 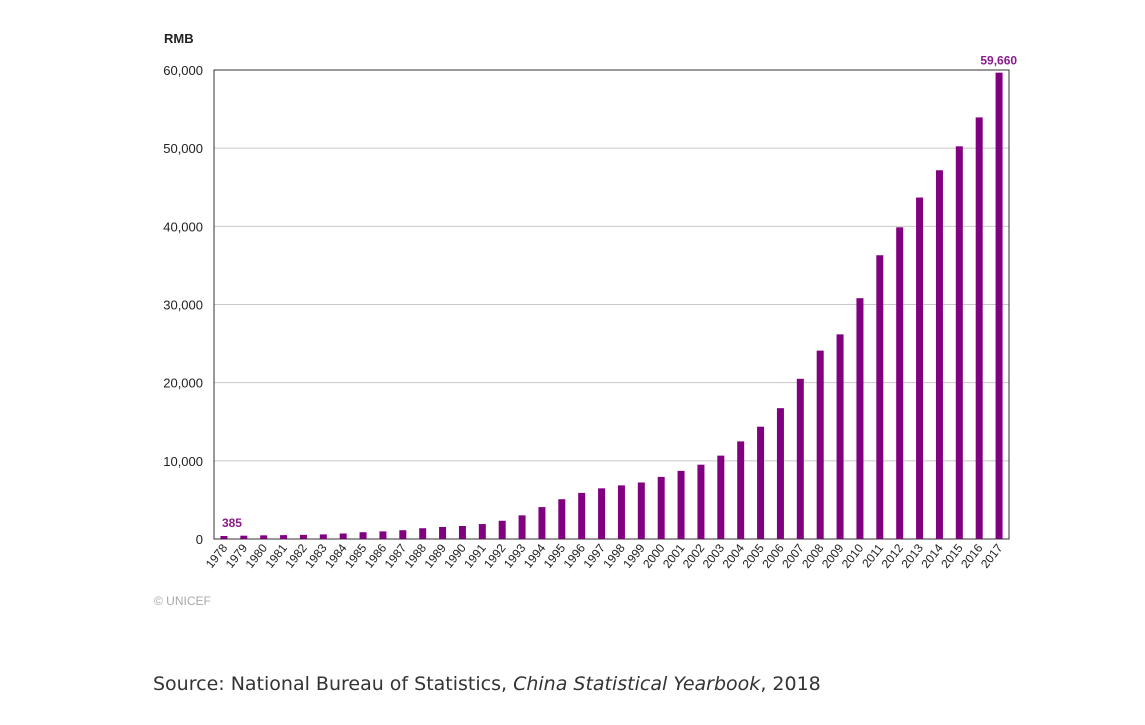 What do you see at coordinates (753, 556) in the screenshot?
I see `x-tick-label: 2005` at bounding box center [753, 556].